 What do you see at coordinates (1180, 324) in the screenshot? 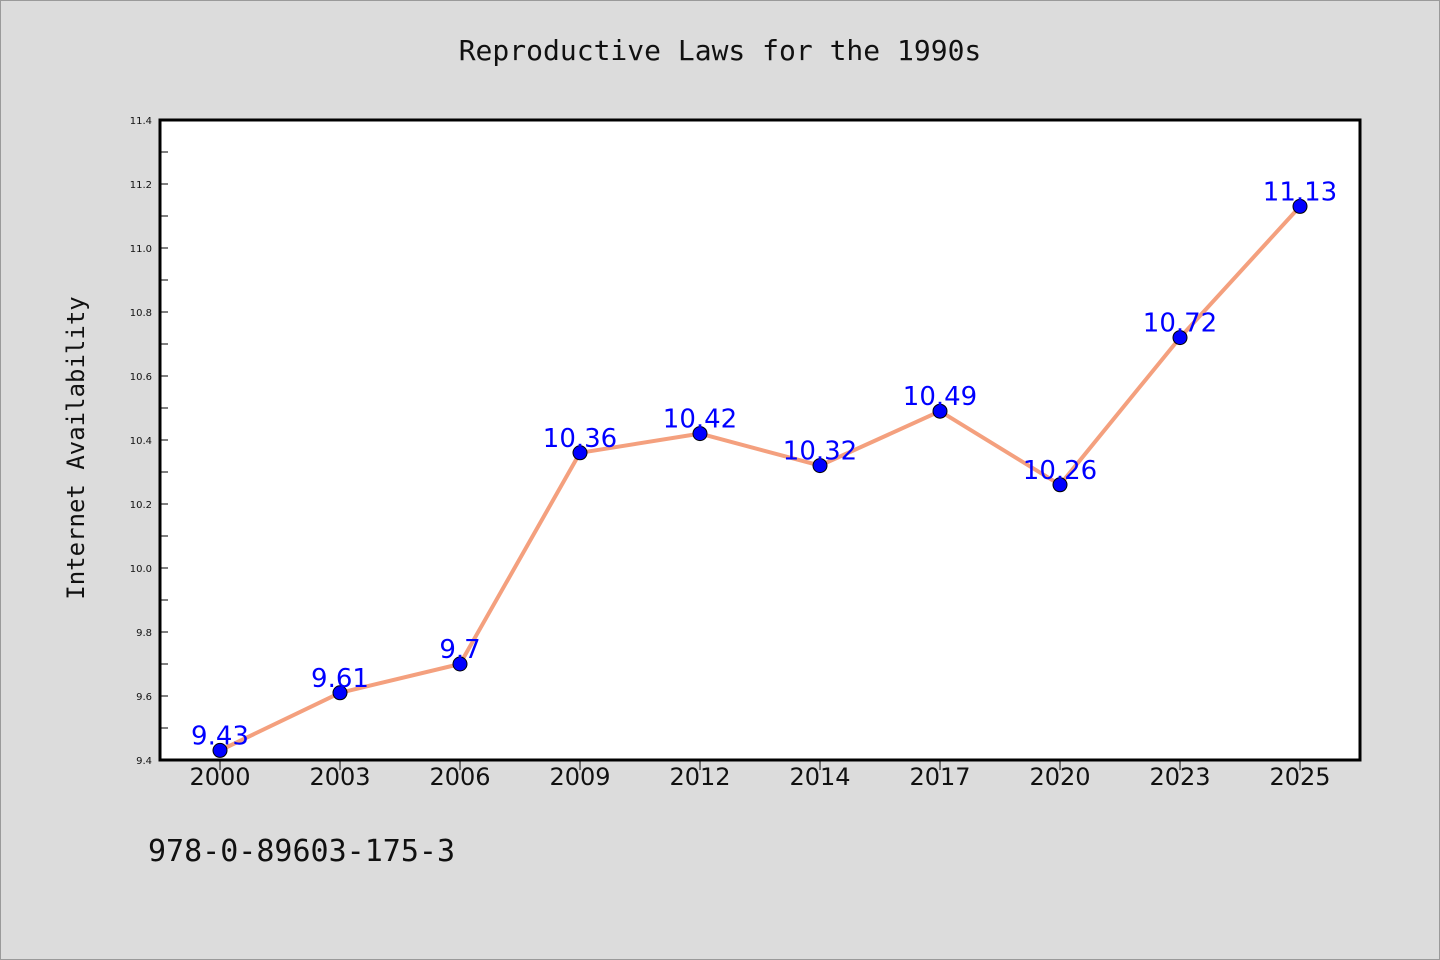
I see `data-label: 10.72` at bounding box center [1180, 324].